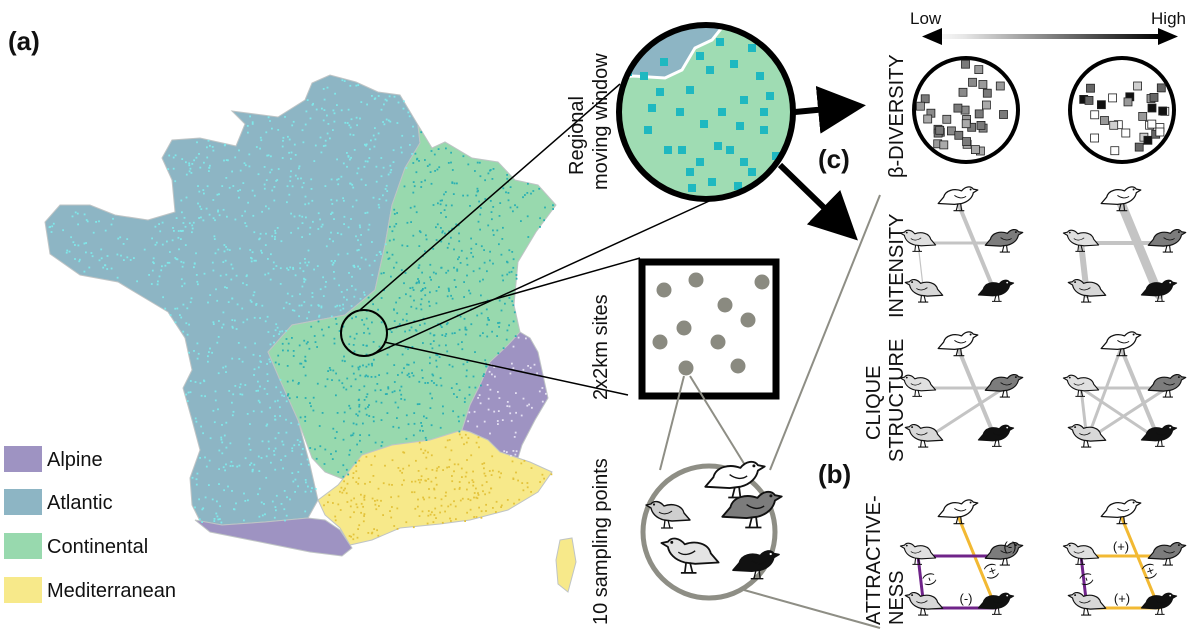 This screenshot has width=1203, height=631. Describe the element at coordinates (97, 547) in the screenshot. I see `legend-label: Continental` at that location.